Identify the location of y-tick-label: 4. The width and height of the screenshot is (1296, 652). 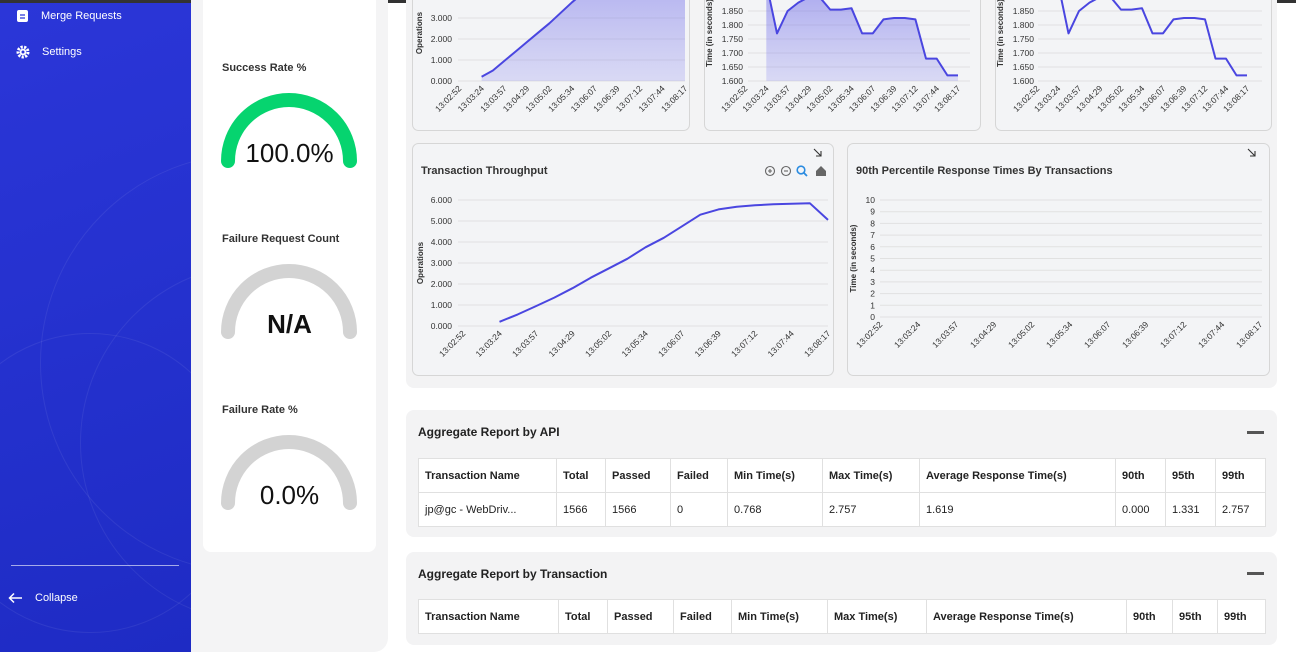
(872, 270).